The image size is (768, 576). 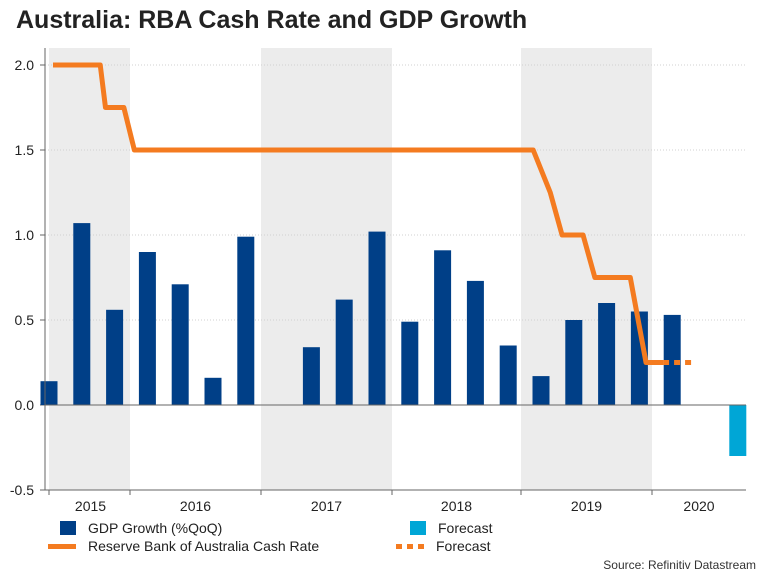 What do you see at coordinates (68, 528) in the screenshot?
I see `legend-gdp-swatch` at bounding box center [68, 528].